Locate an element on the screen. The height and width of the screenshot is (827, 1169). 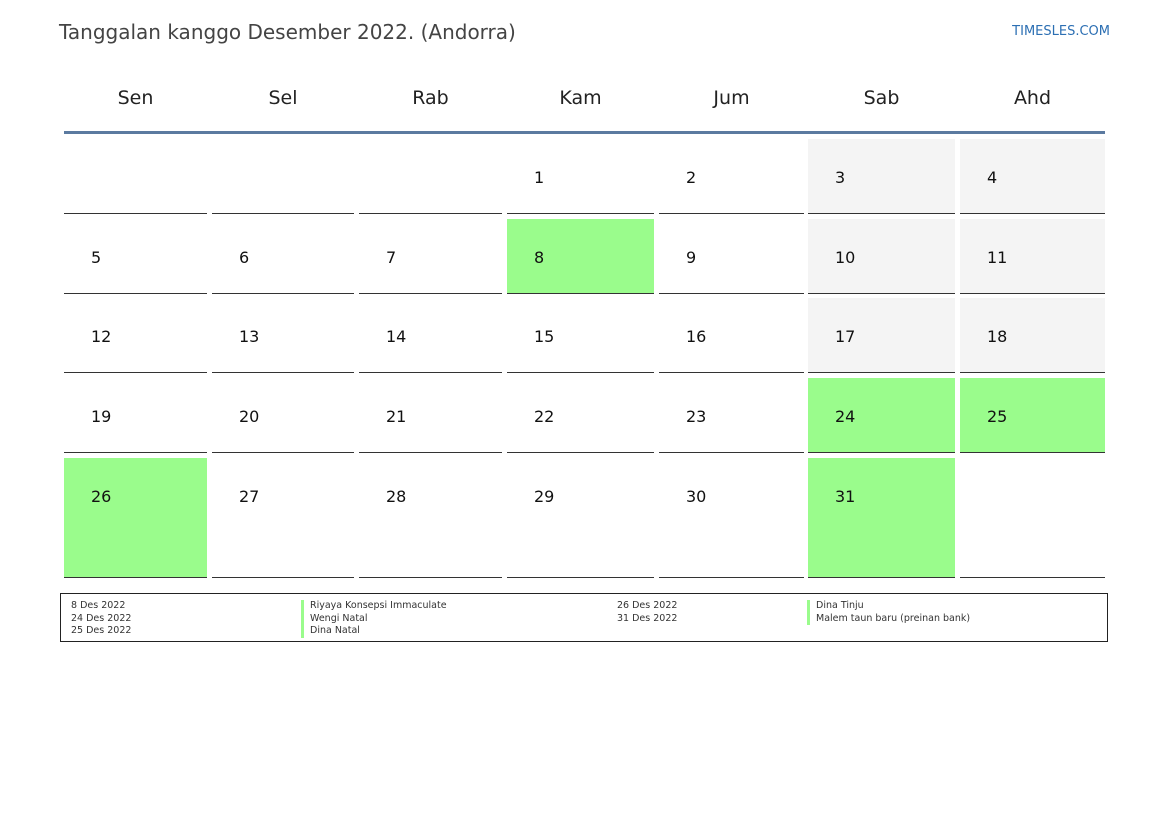
day-cell: 29 is located at coordinates (580, 518).